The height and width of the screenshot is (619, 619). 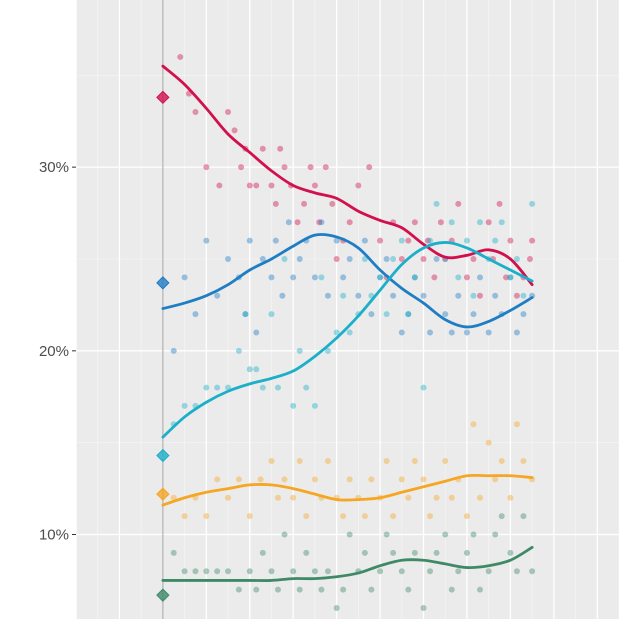 I want to click on series-2-trend-line, so click(x=347, y=281).